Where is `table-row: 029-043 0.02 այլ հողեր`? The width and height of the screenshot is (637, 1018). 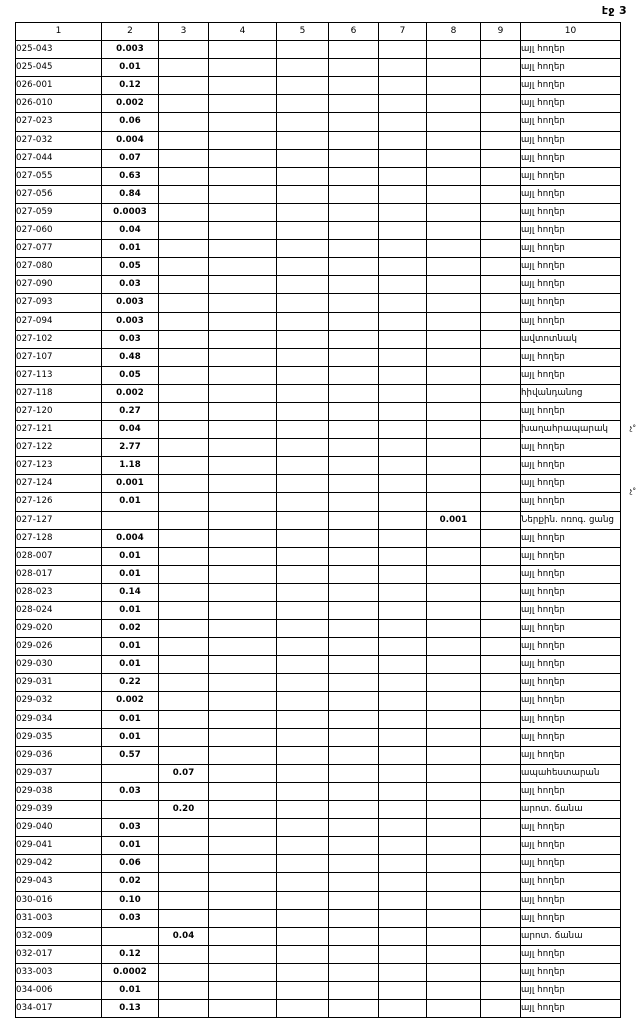 table-row: 029-043 0.02 այլ հողեր is located at coordinates (318, 882).